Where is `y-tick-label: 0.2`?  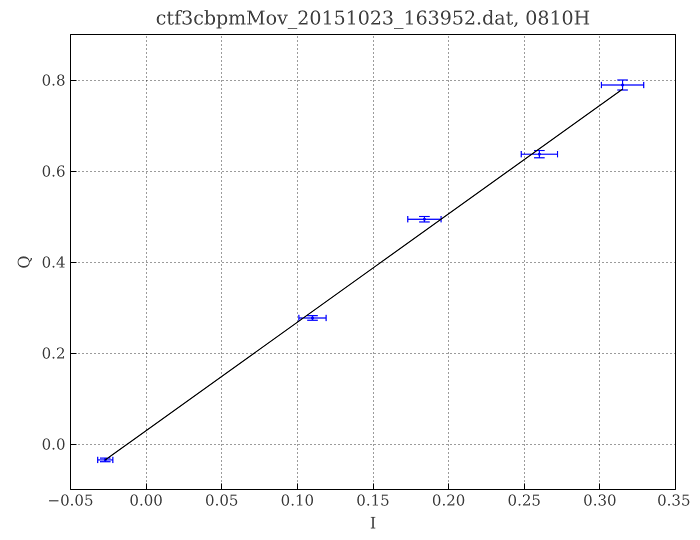
y-tick-label: 0.2 is located at coordinates (54, 353).